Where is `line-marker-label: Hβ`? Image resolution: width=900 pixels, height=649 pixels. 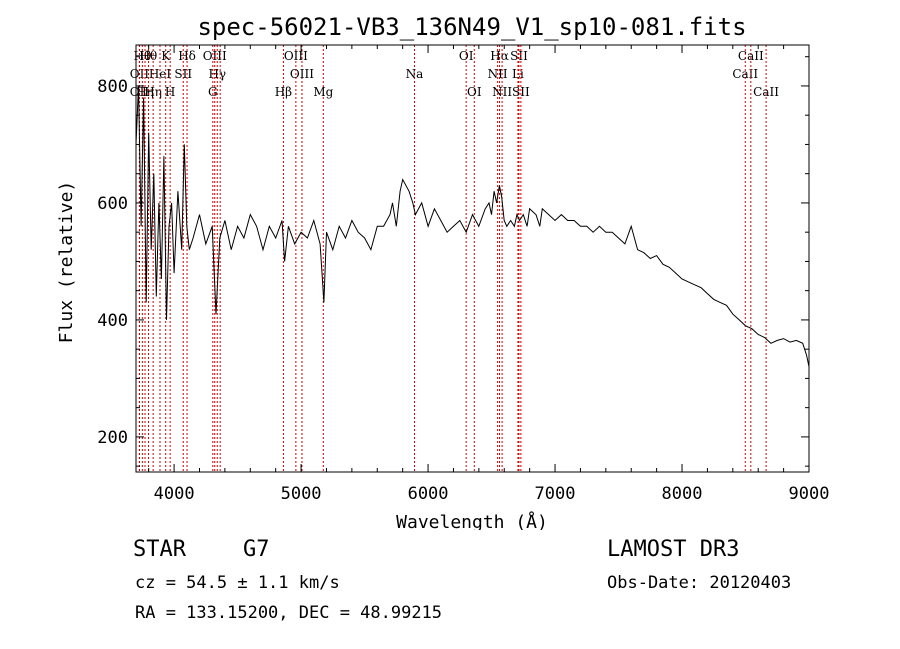 line-marker-label: Hβ is located at coordinates (283, 92).